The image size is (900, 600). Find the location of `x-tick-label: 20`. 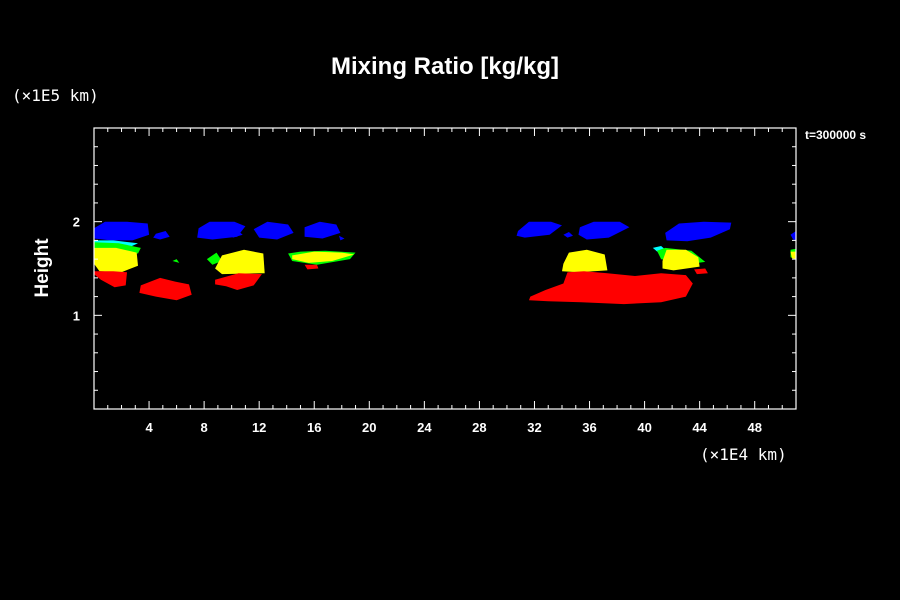

x-tick-label: 20 is located at coordinates (369, 427).